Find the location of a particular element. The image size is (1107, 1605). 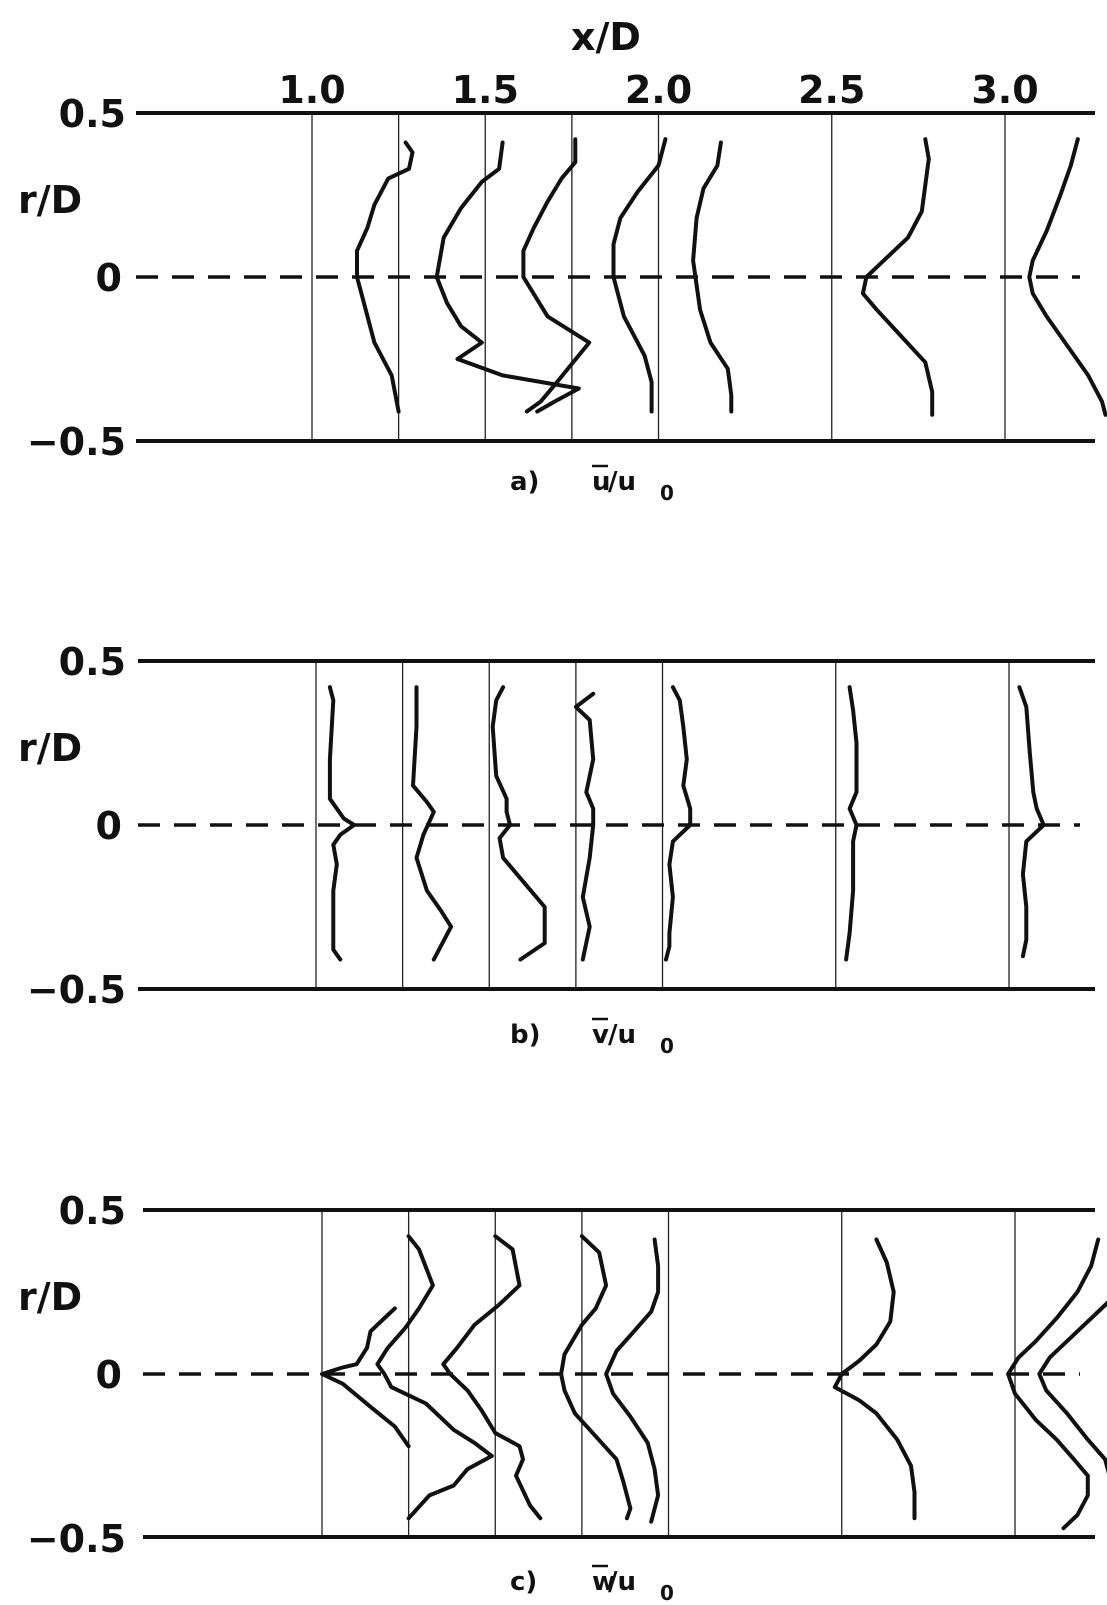

x-tick-label: 3.0 is located at coordinates (1004, 90).